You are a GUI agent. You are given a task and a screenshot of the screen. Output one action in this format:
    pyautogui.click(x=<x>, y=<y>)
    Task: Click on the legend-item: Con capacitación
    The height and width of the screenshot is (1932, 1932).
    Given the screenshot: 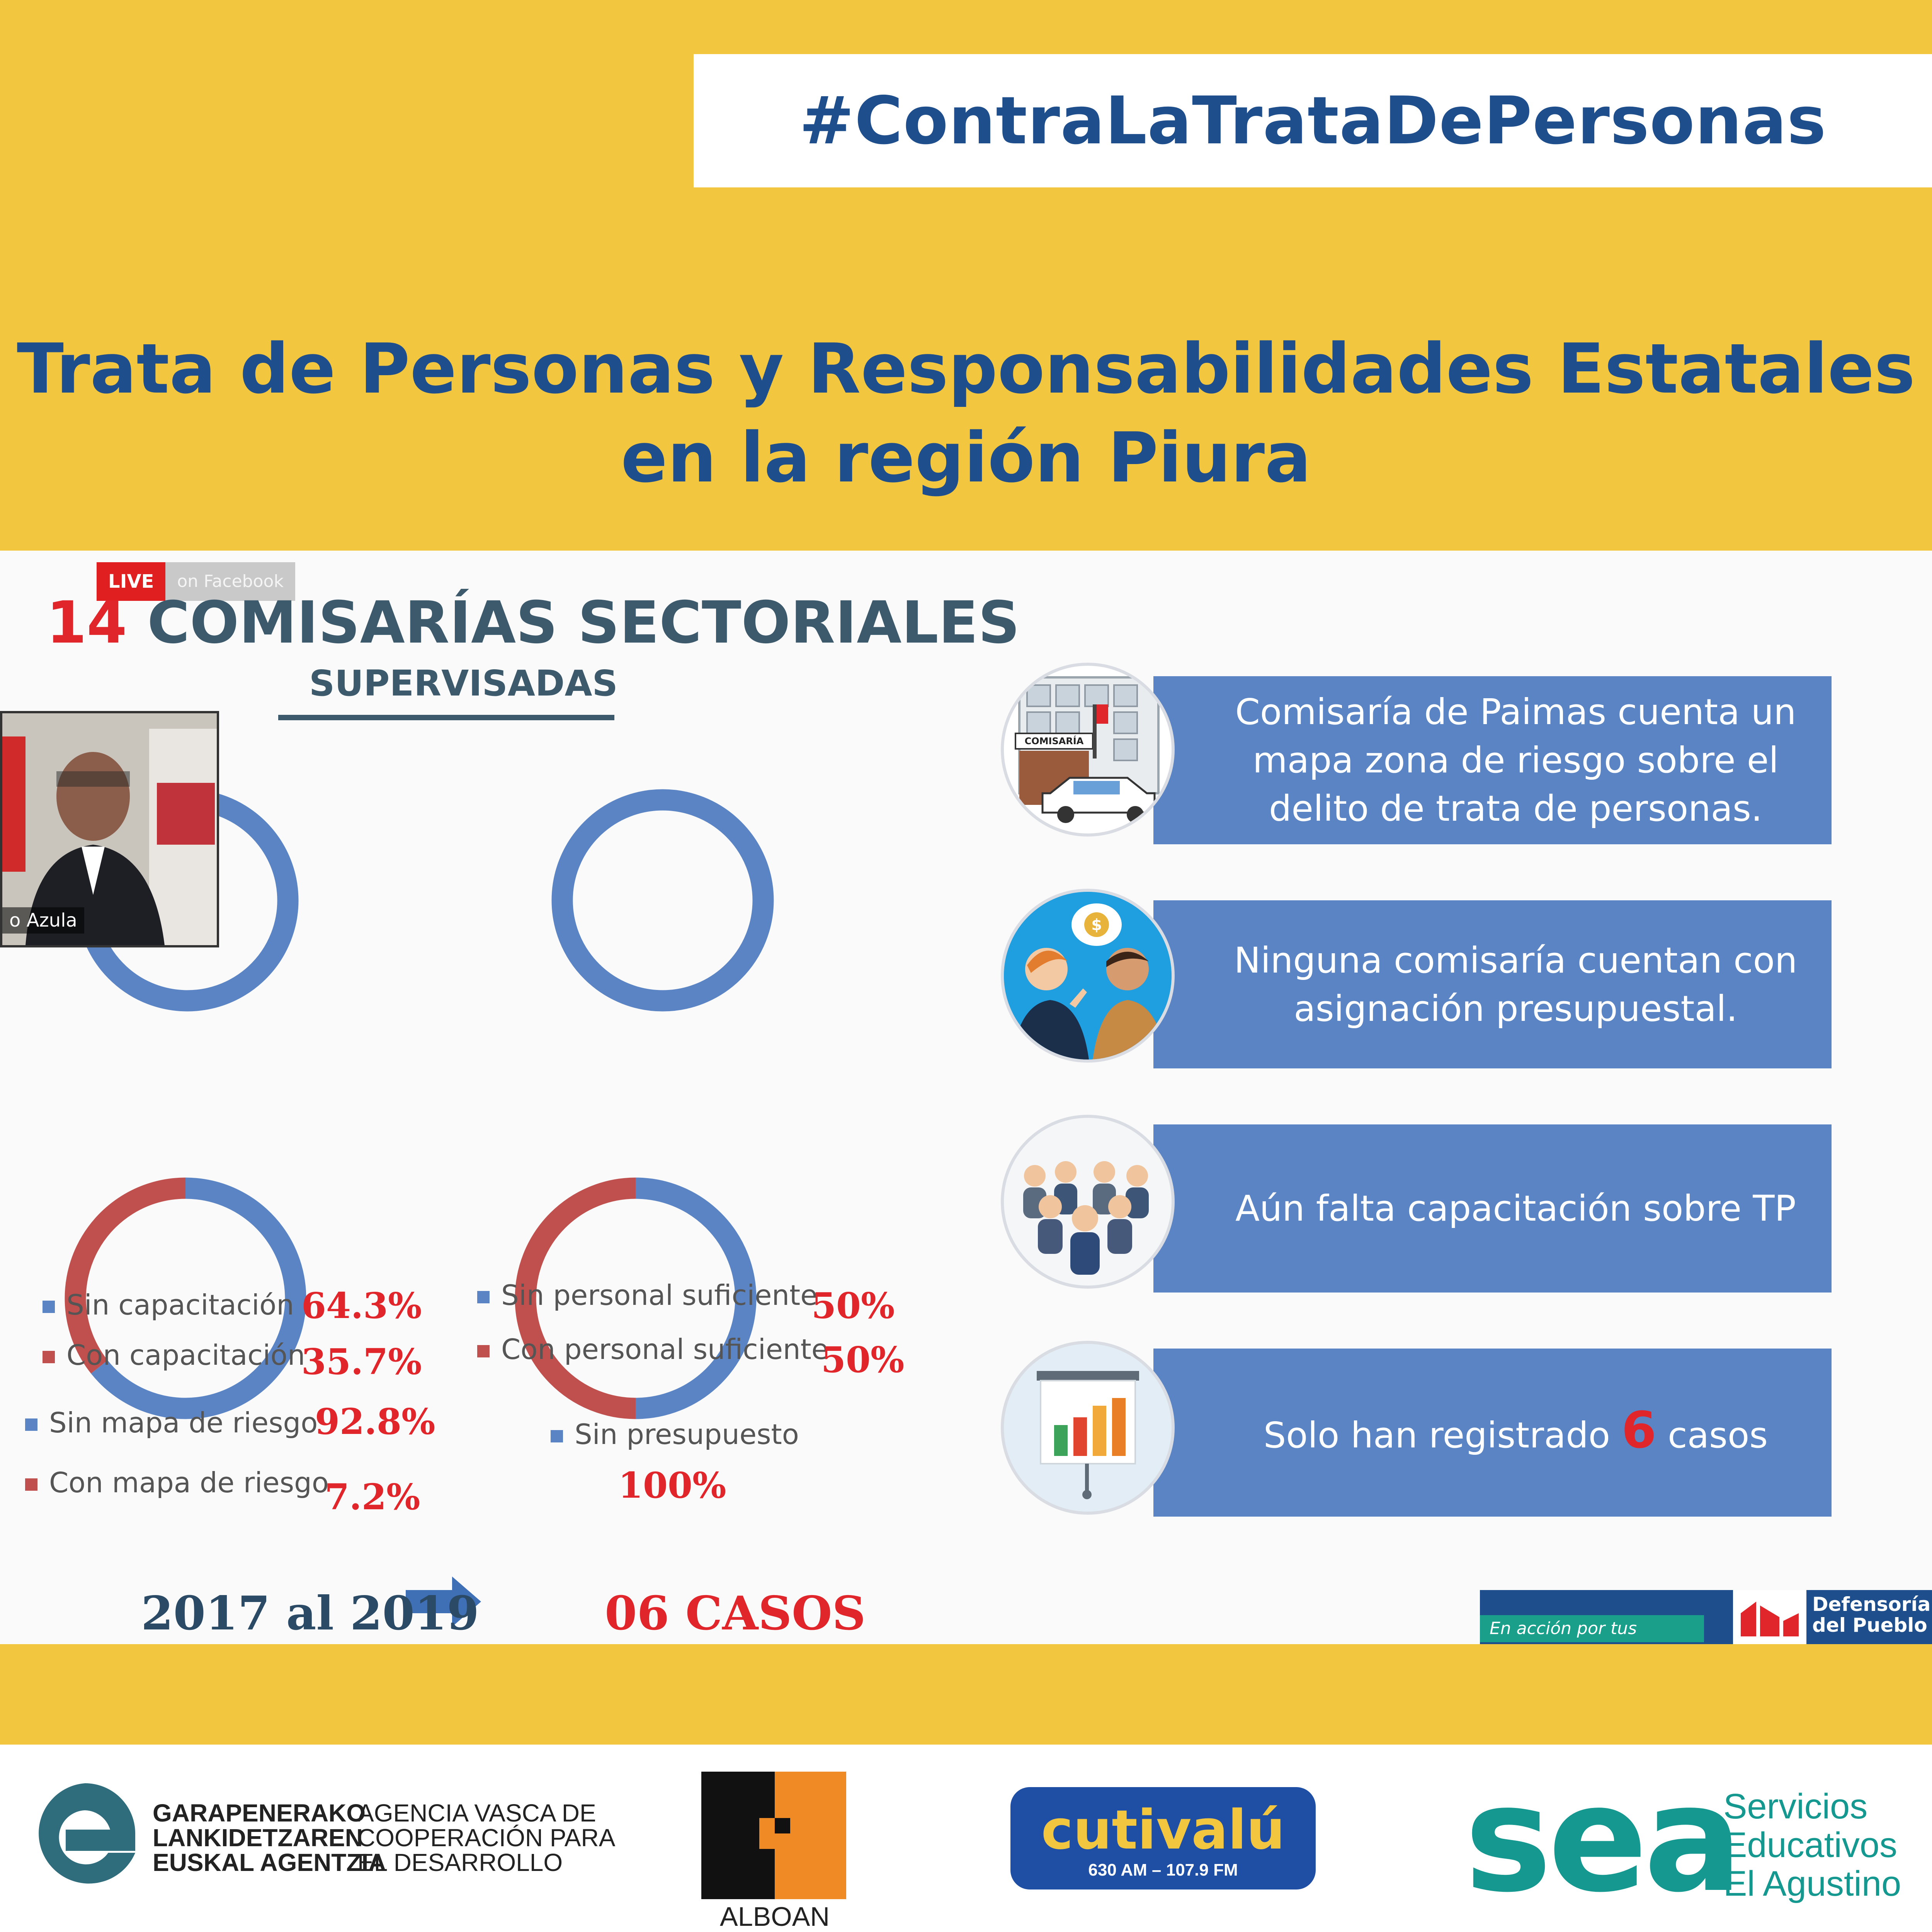 What is the action you would take?
    pyautogui.click(x=174, y=1355)
    